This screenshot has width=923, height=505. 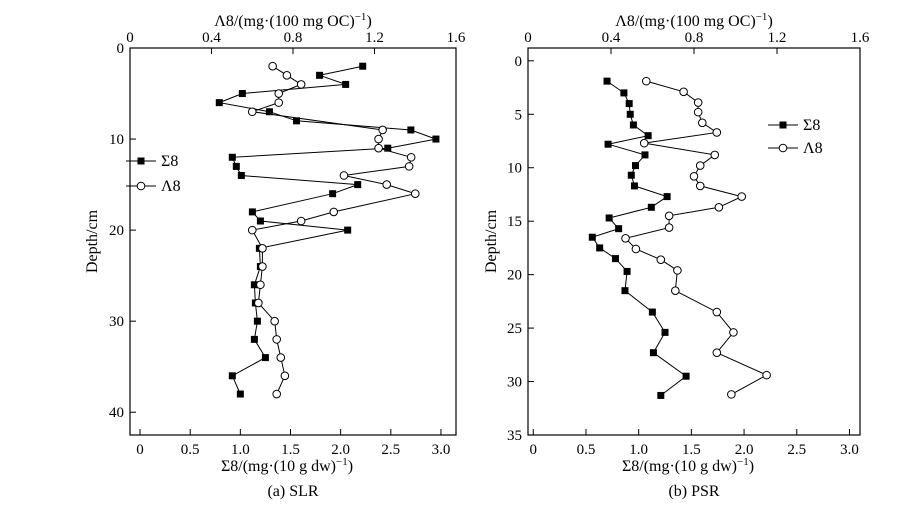 What do you see at coordinates (190, 450) in the screenshot?
I see `x-bottom-tick-label: 0.5` at bounding box center [190, 450].